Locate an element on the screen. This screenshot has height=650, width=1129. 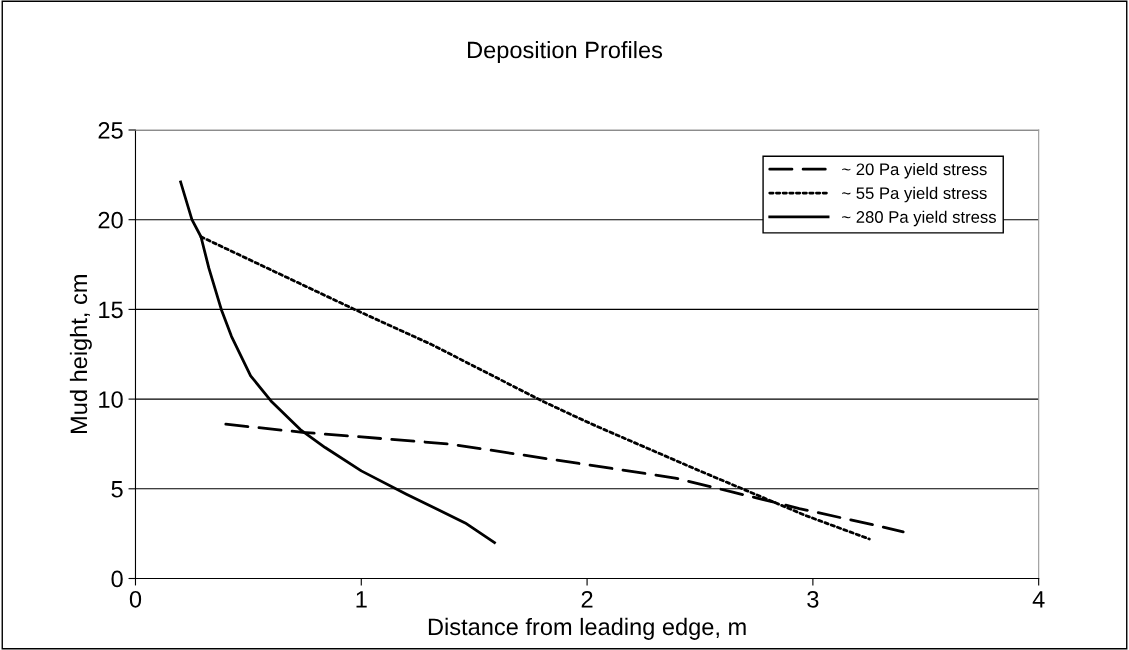
y-tick-label: 15 is located at coordinates (111, 310).